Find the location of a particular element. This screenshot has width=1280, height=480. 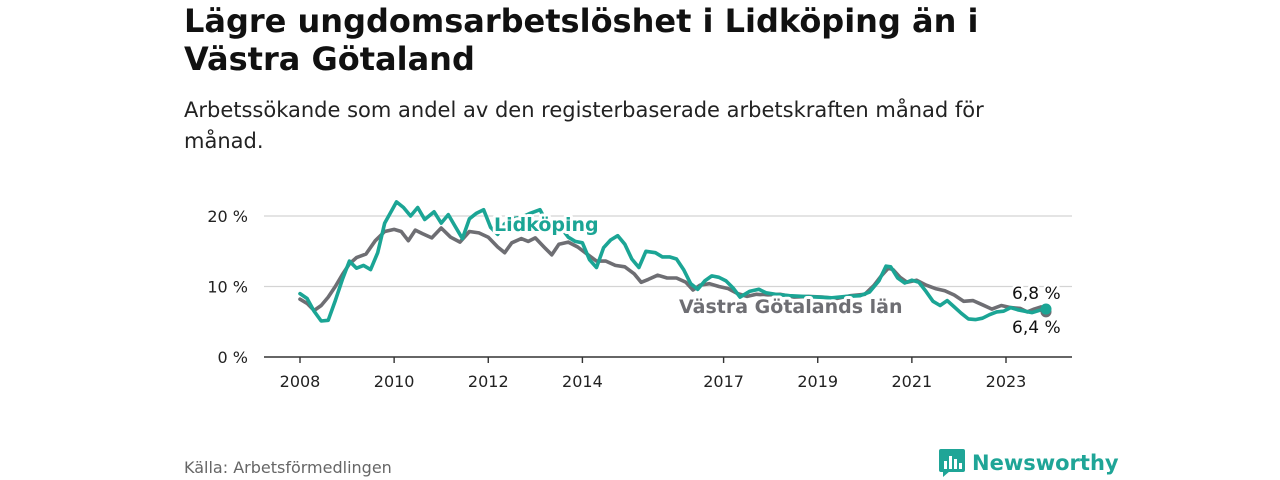

lidkoping-end-value: 6,8 % is located at coordinates (1036, 294).